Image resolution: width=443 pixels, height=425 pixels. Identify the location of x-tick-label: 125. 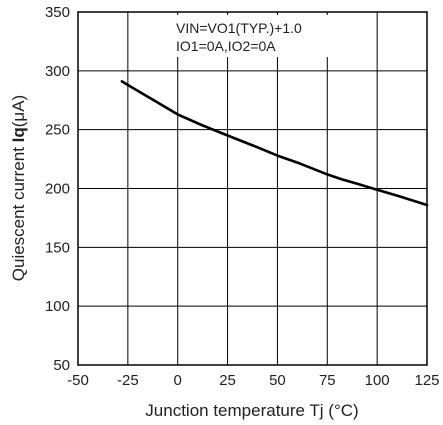
(426, 380).